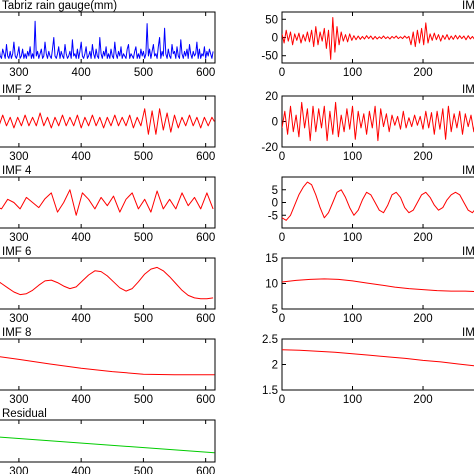 Image resolution: width=474 pixels, height=474 pixels. Describe the element at coordinates (17, 171) in the screenshot. I see `panel-title: IMF 4` at that location.